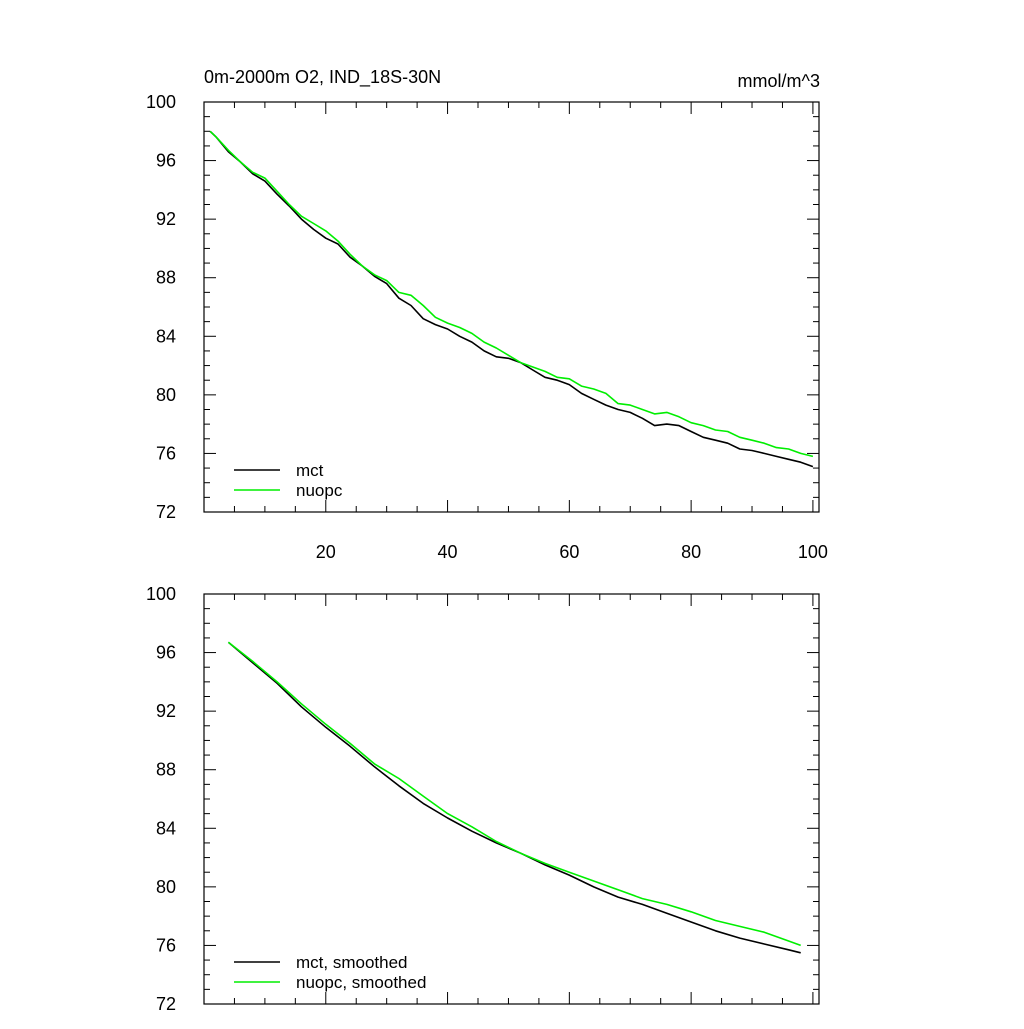  Describe the element at coordinates (288, 480) in the screenshot. I see `top-legend: mct nuopc` at that location.